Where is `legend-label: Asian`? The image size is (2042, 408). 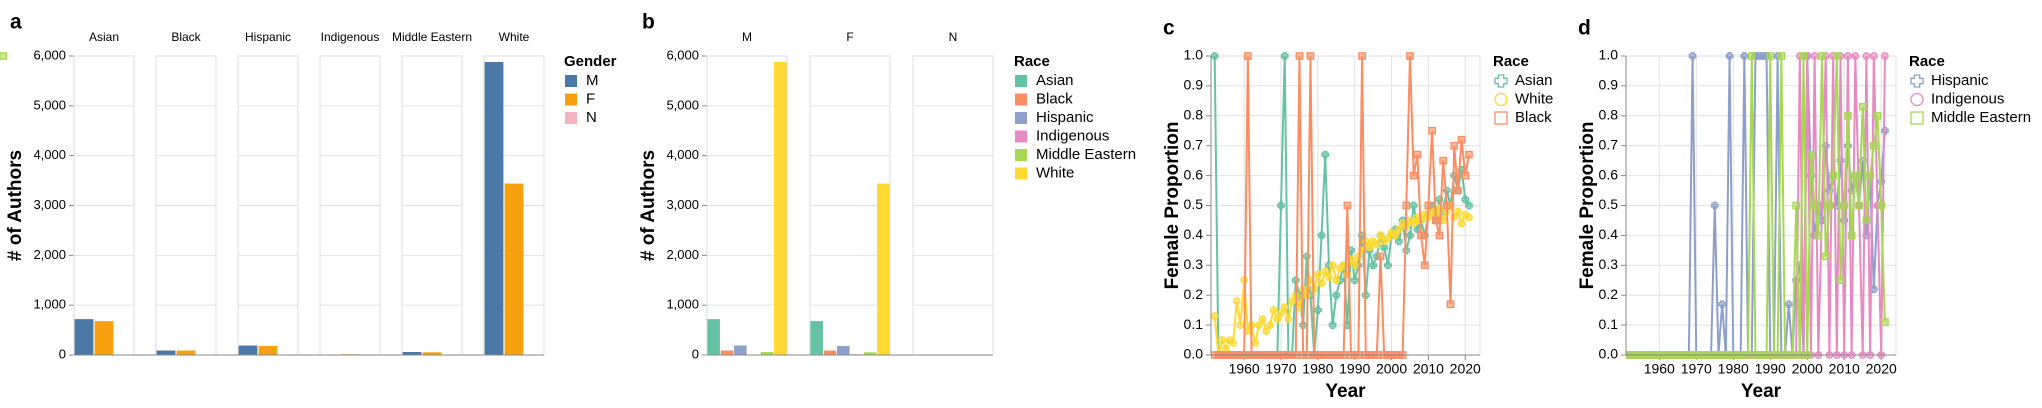 legend-label: Asian is located at coordinates (1055, 80).